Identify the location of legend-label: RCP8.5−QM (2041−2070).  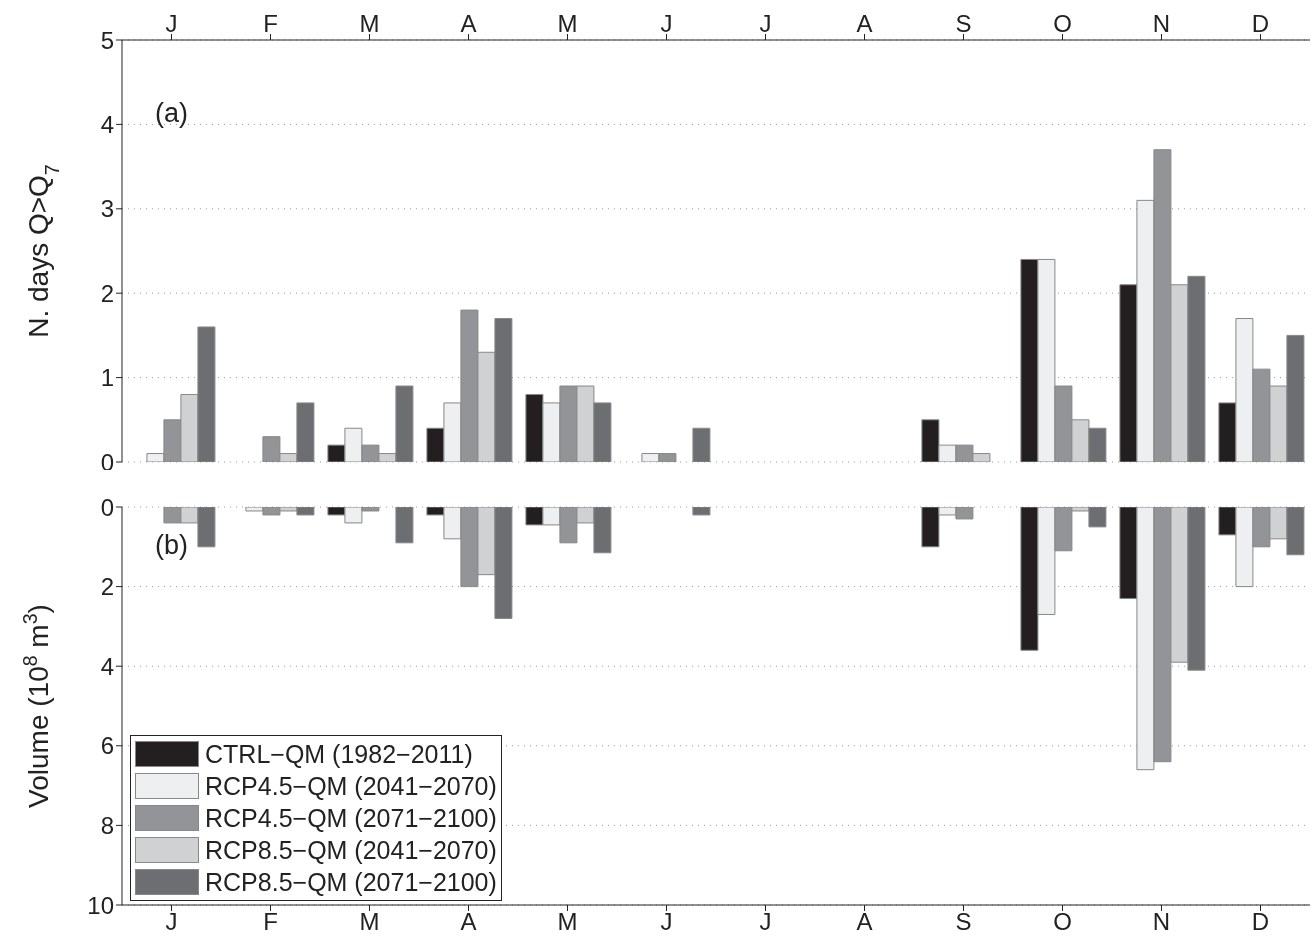
(351, 850).